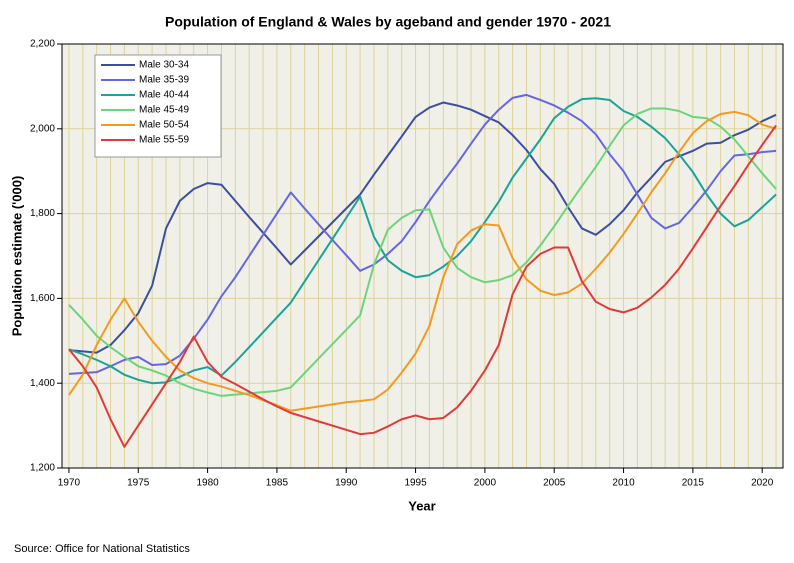 This screenshot has width=794, height=563. Describe the element at coordinates (277, 483) in the screenshot. I see `x-tick-label: 1985` at that location.